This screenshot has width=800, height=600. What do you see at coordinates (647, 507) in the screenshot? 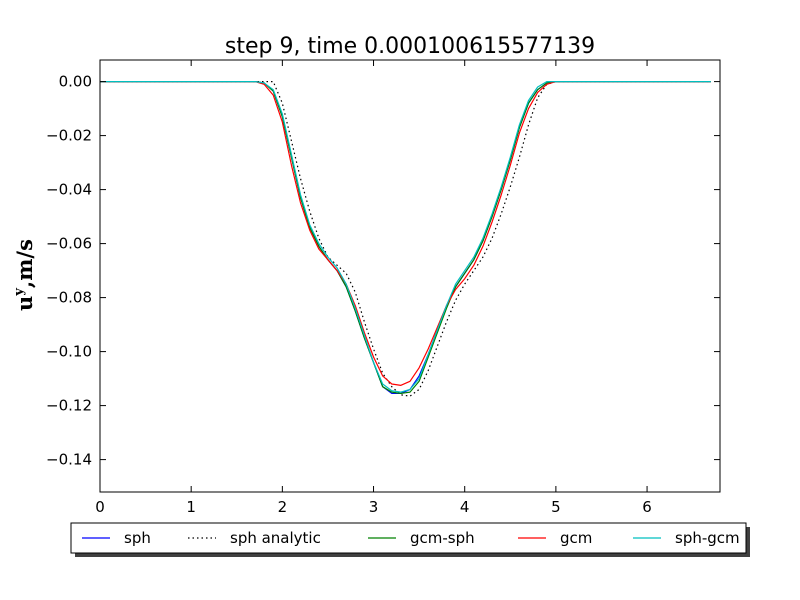
I see `x-tick-label: 6` at bounding box center [647, 507].